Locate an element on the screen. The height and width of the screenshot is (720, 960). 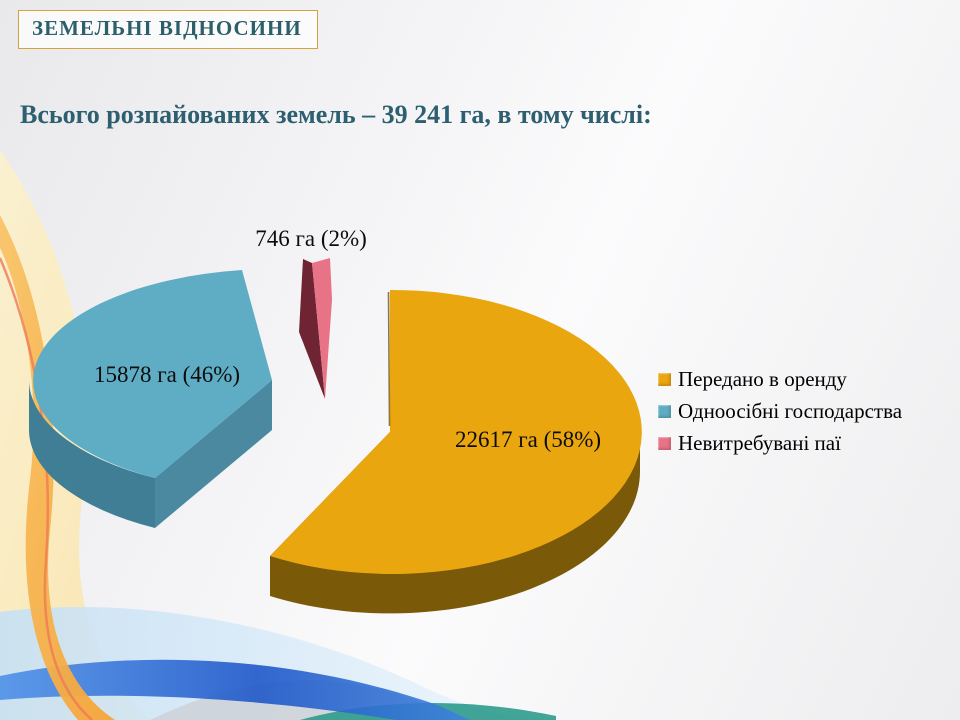
legend-swatch-leased is located at coordinates (664, 379).